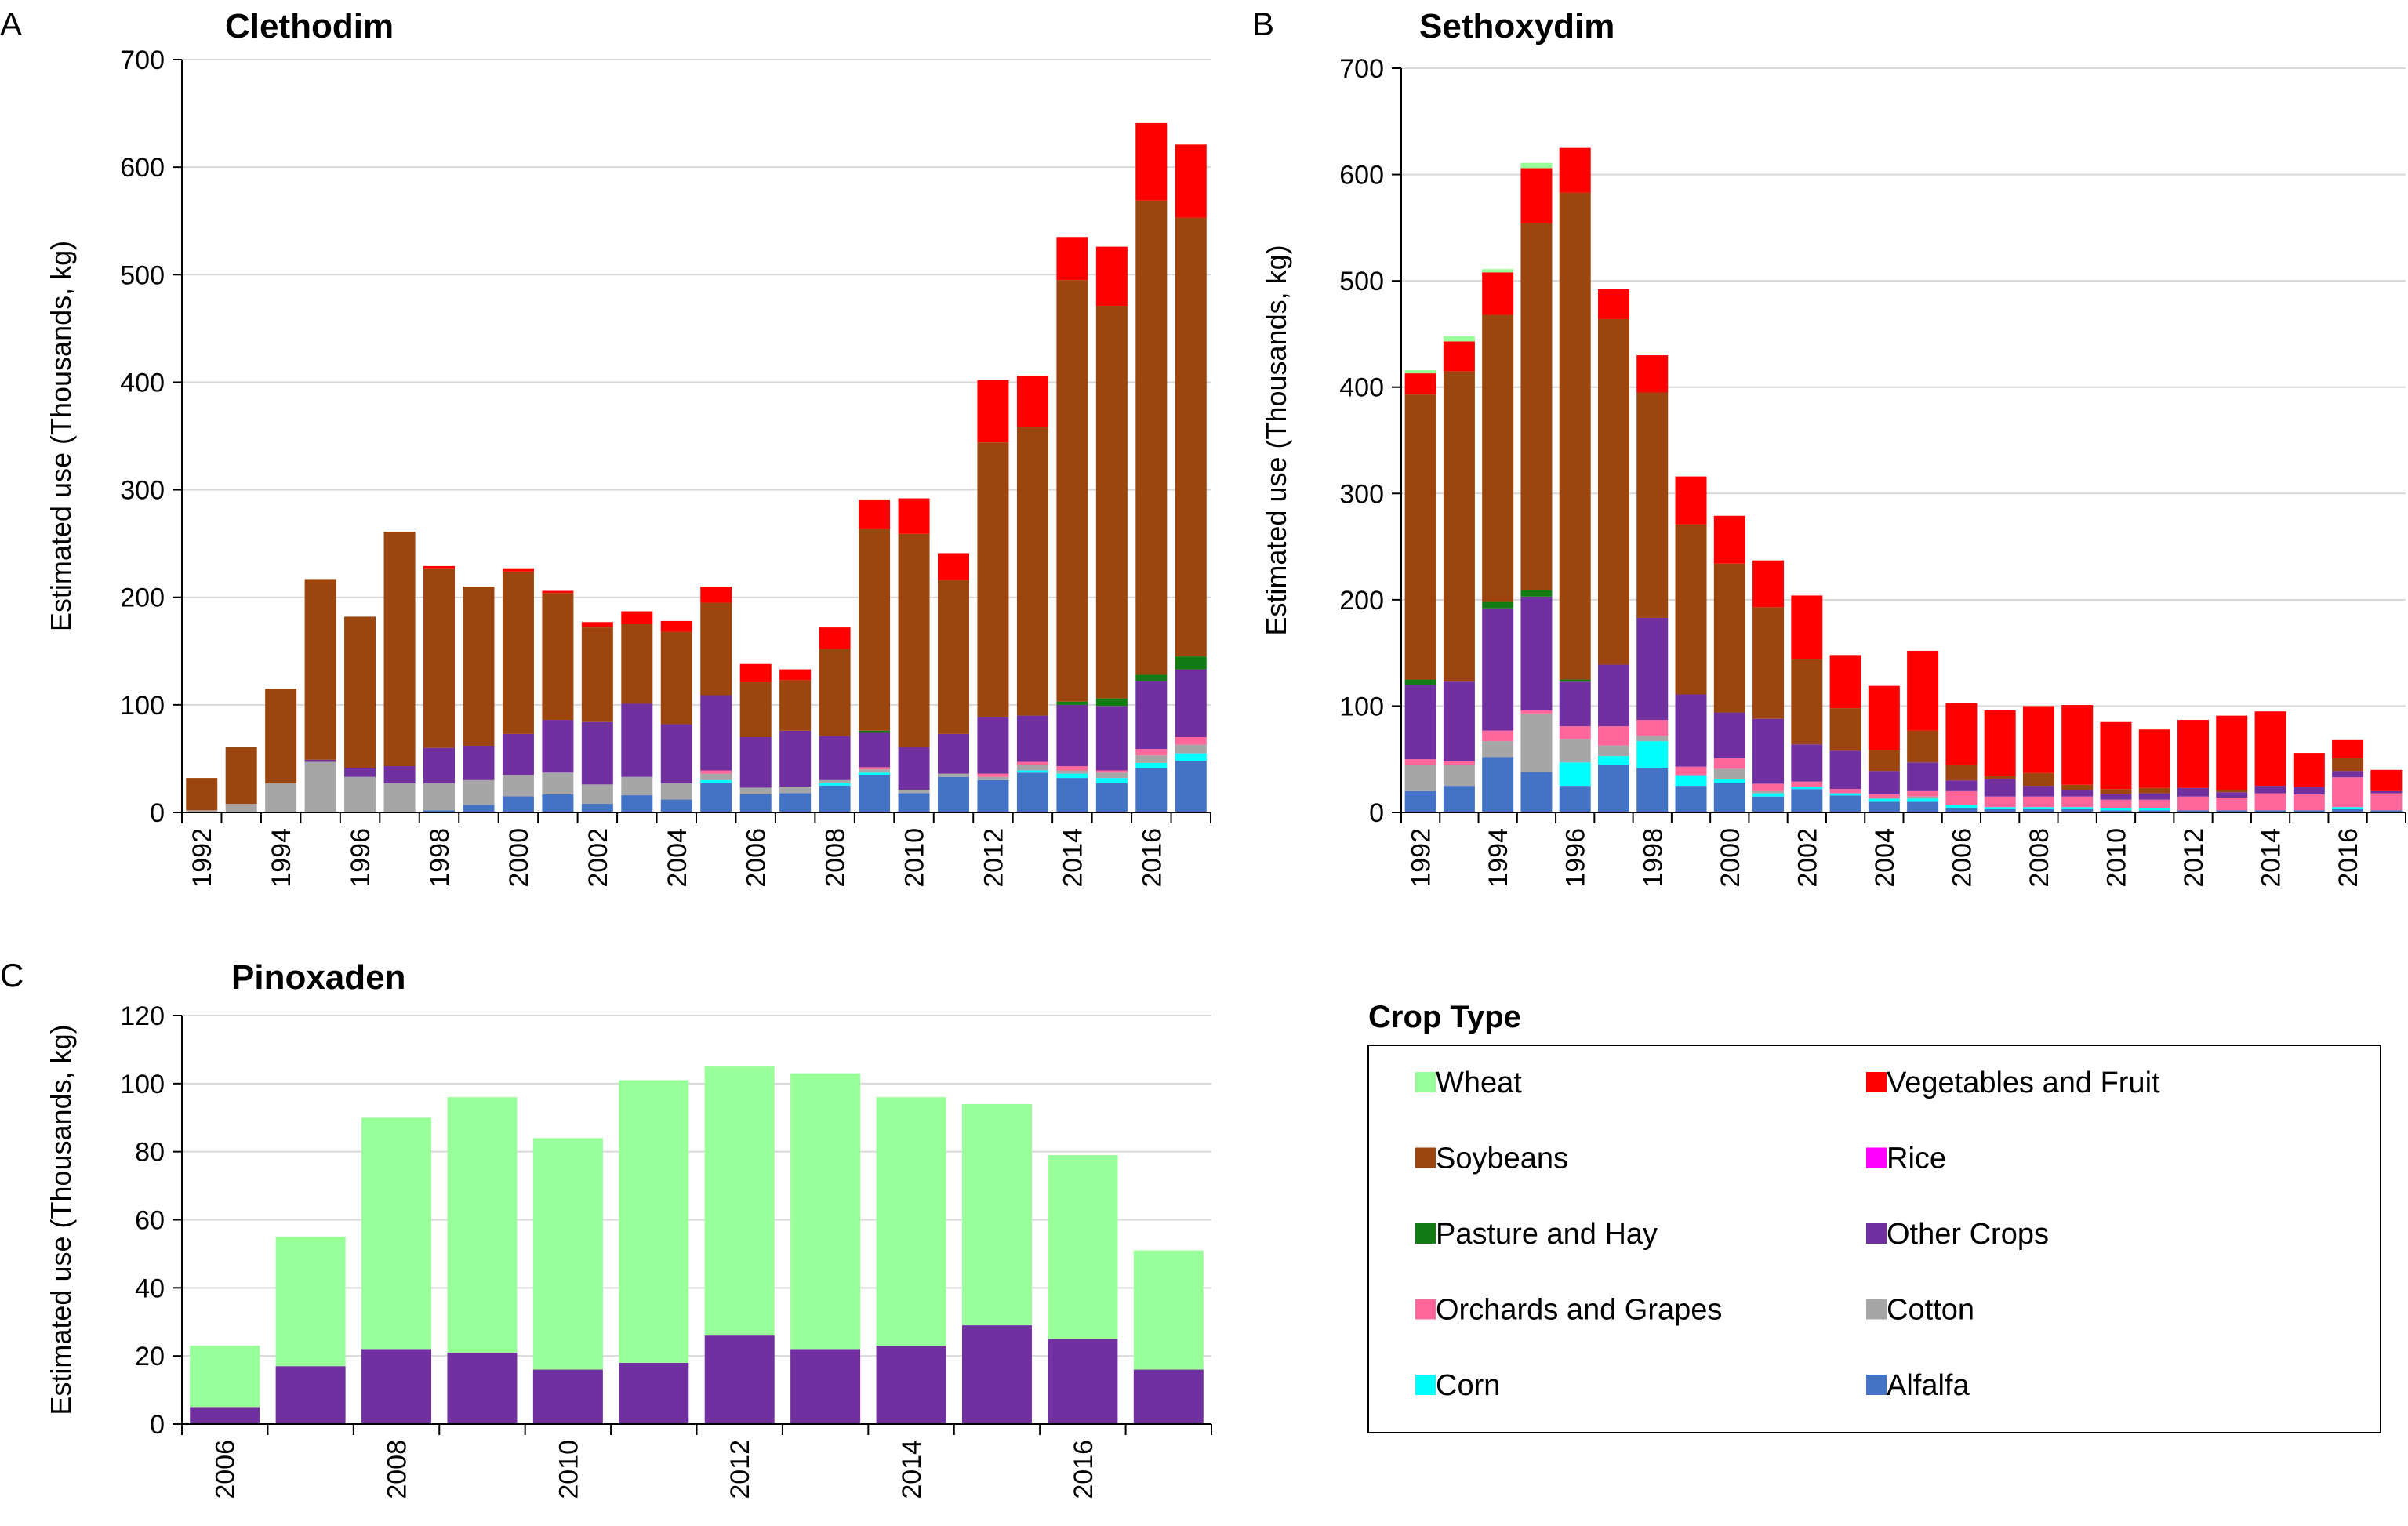 The width and height of the screenshot is (2408, 1526). What do you see at coordinates (1111, 276) in the screenshot?
I see `bar-vegetables-and-fruit-2015` at bounding box center [1111, 276].